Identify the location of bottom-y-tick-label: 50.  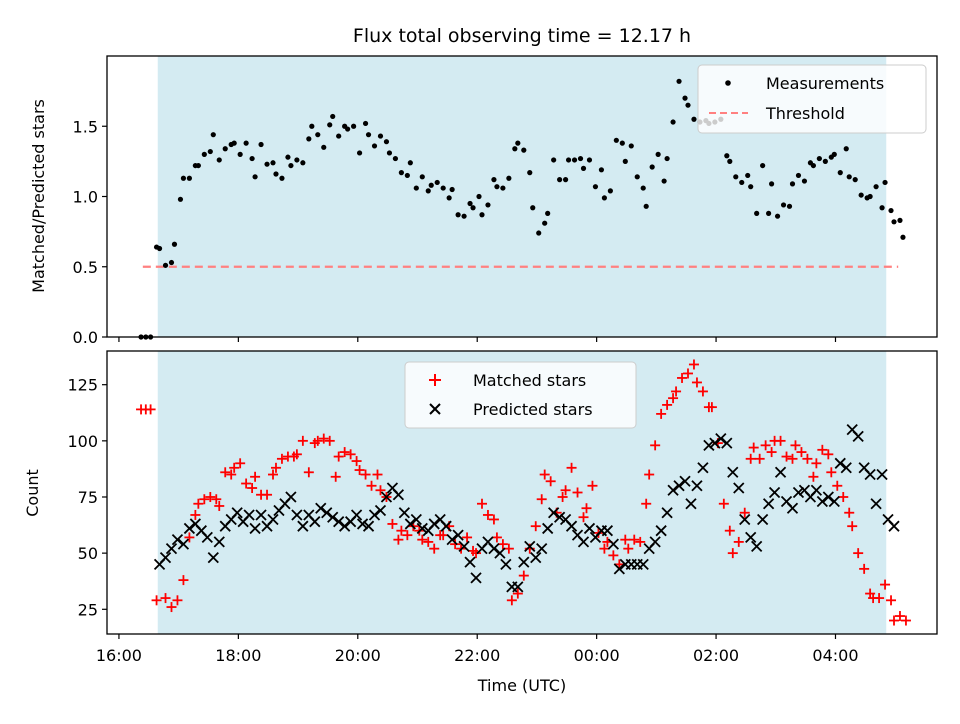
(88, 553).